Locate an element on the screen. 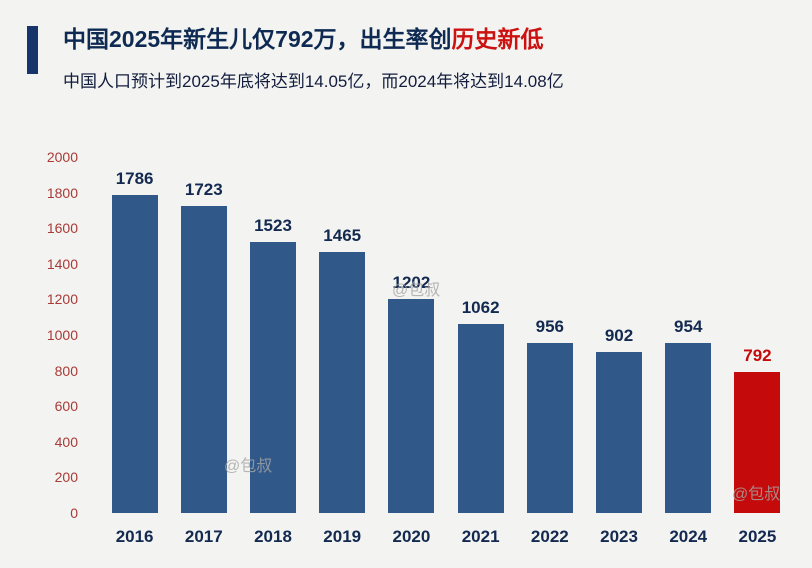 The image size is (812, 568). x-tick-label: 2022 is located at coordinates (549, 536).